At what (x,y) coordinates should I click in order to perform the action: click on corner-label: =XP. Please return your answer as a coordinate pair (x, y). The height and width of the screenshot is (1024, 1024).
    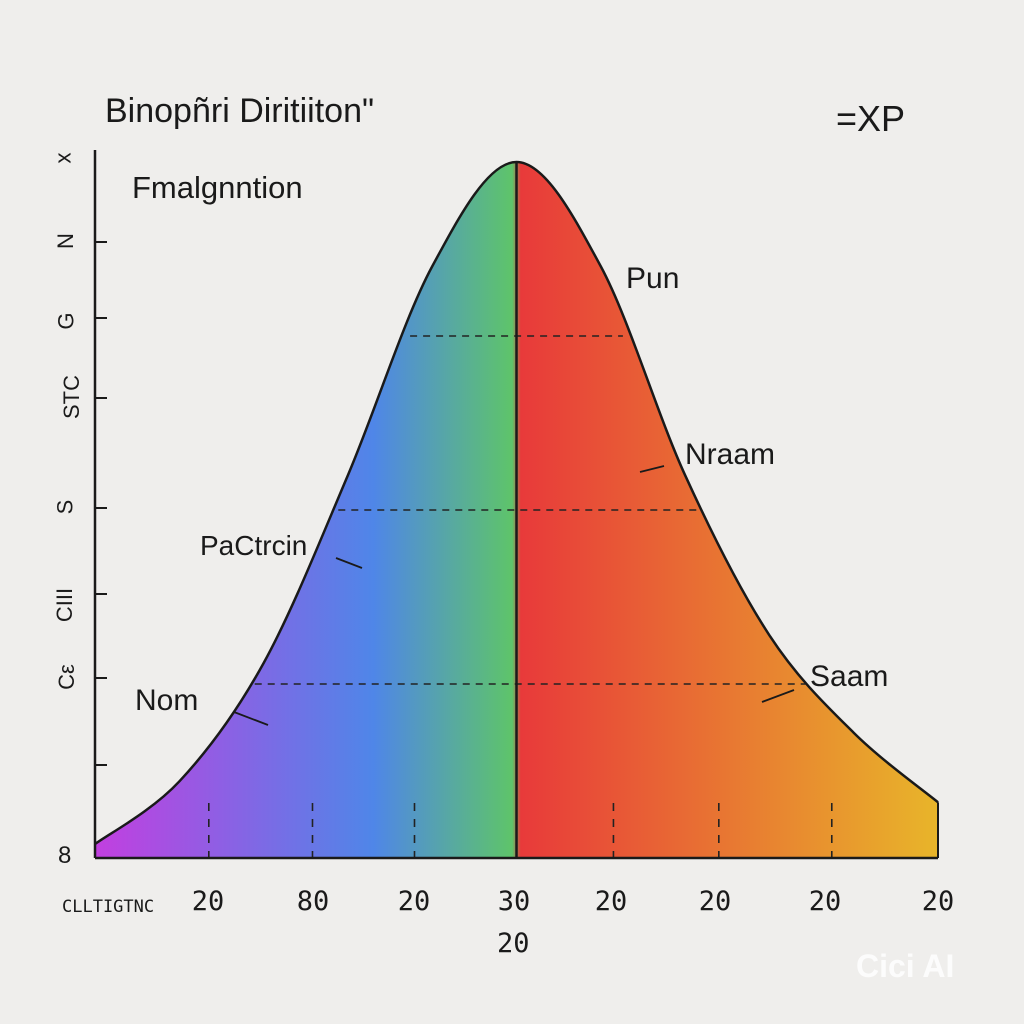
    Looking at the image, I should click on (871, 118).